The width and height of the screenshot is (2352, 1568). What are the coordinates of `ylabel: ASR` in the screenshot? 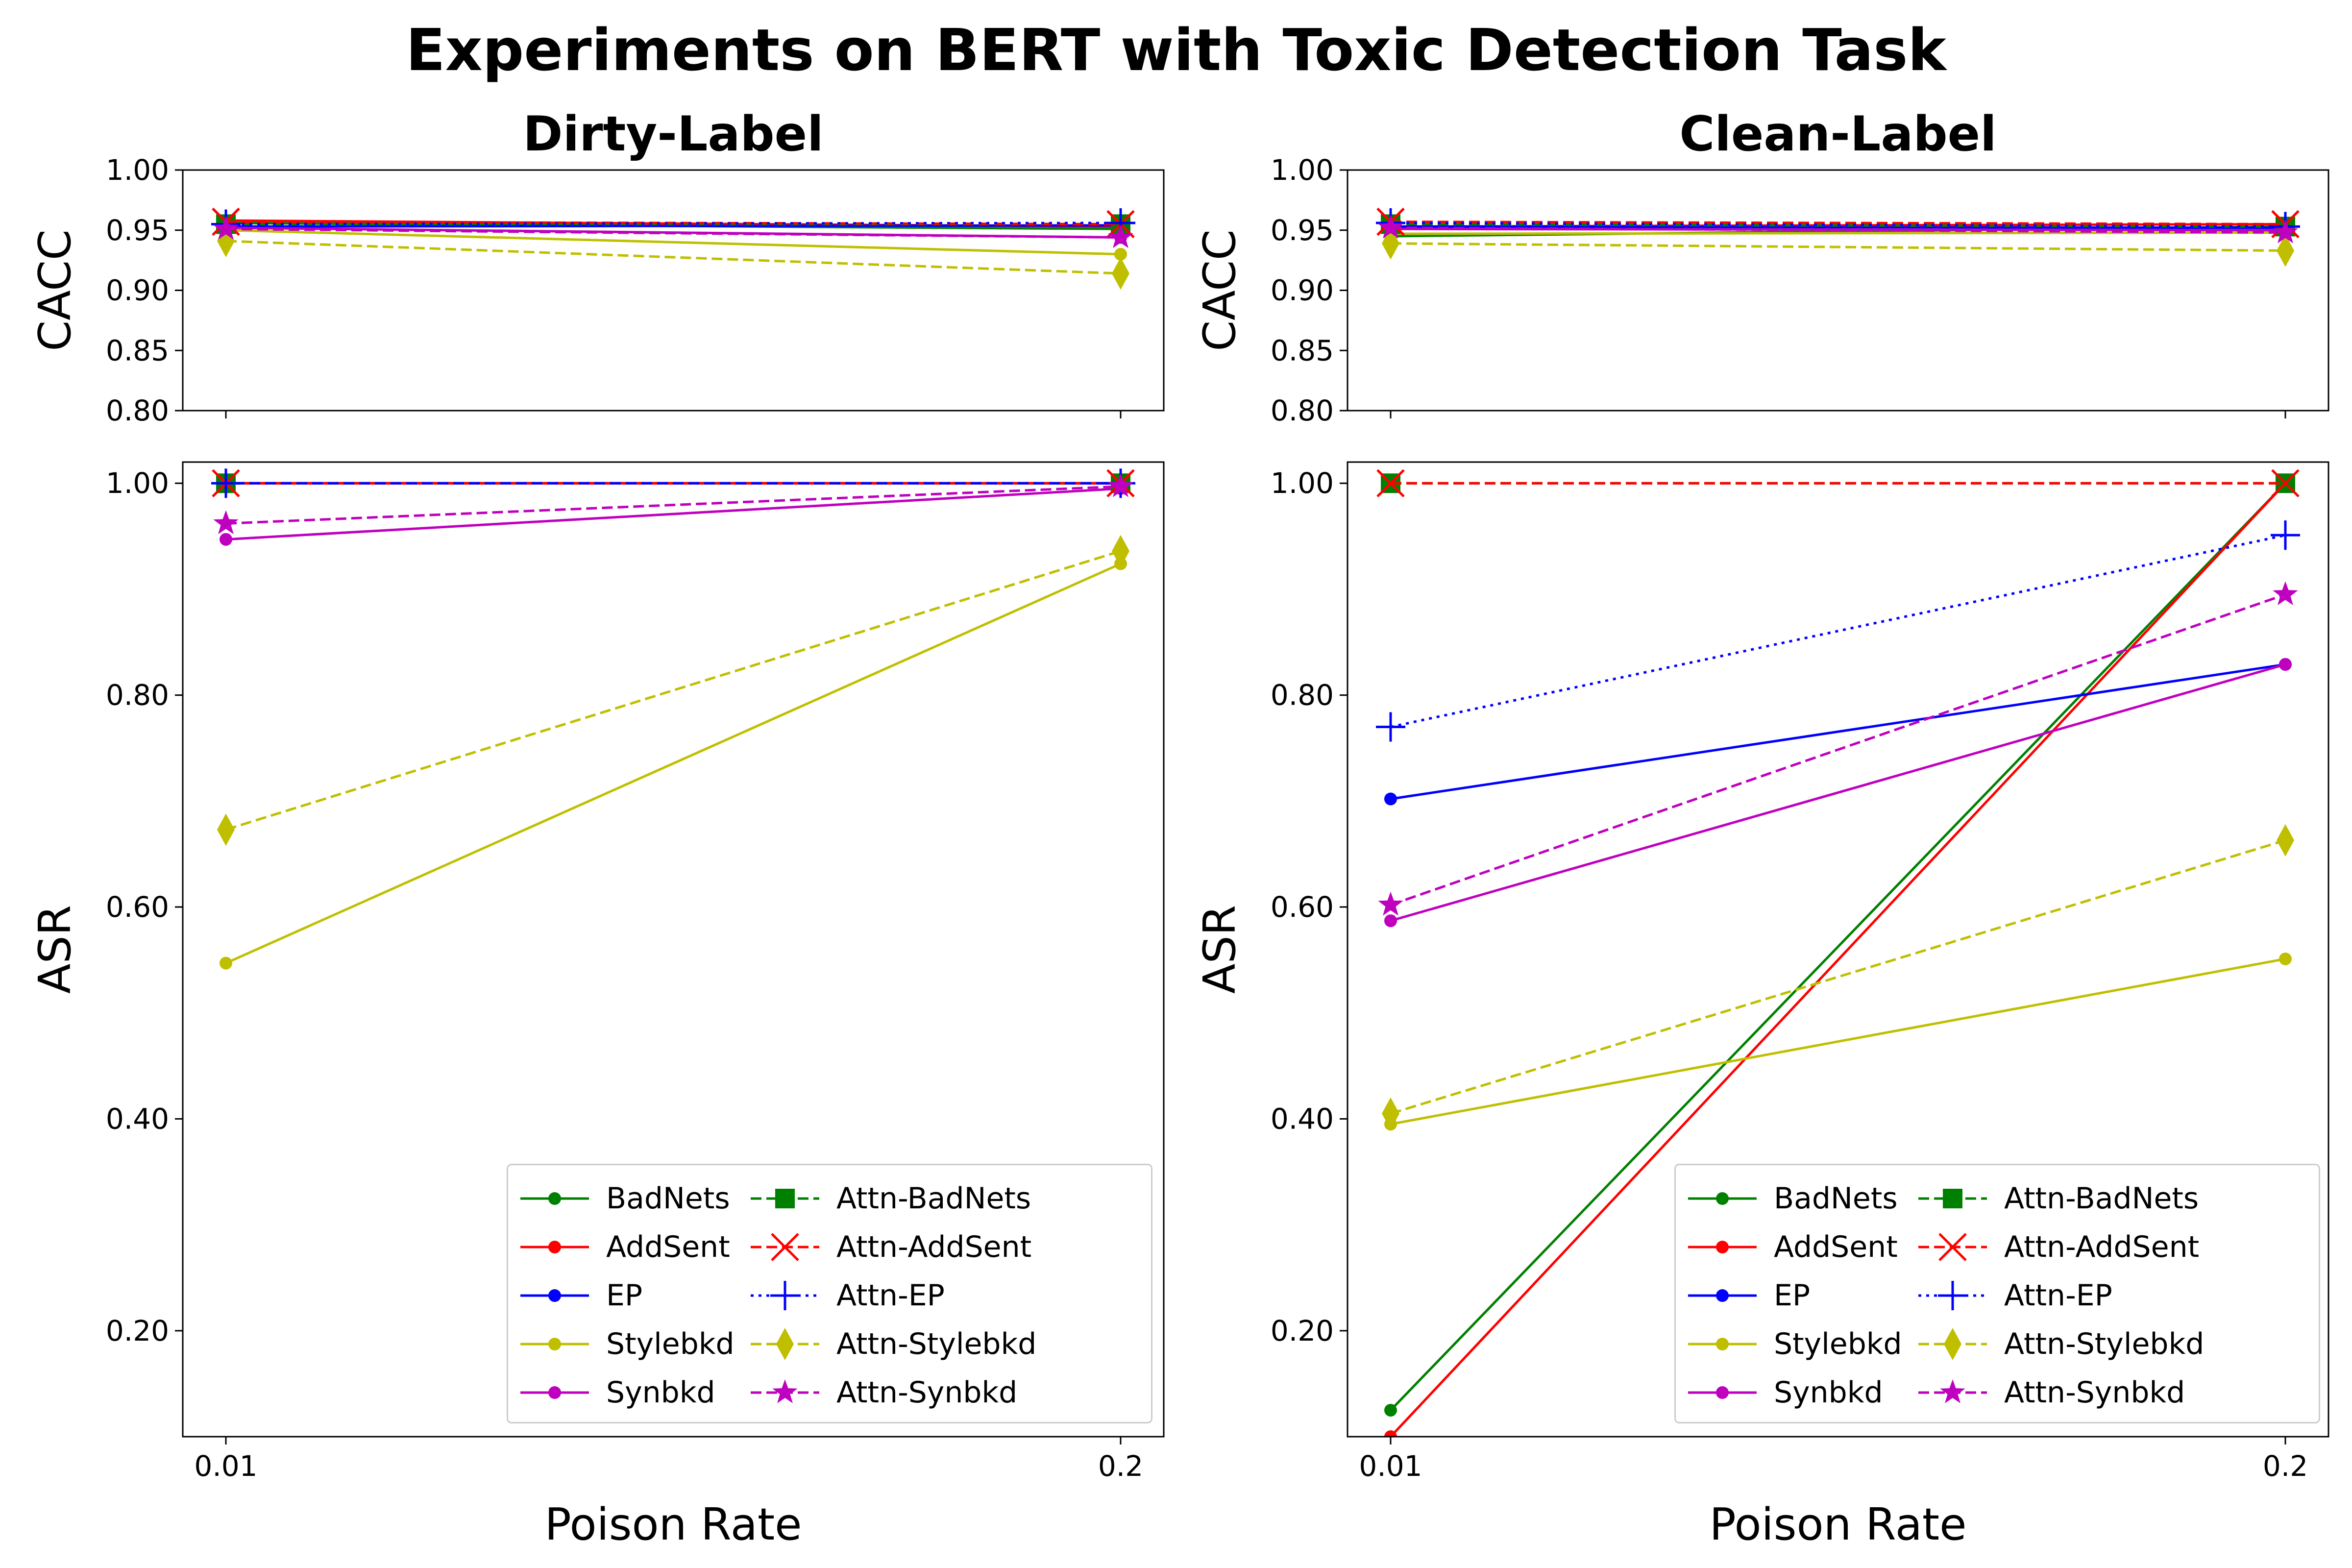 It's located at (1220, 949).